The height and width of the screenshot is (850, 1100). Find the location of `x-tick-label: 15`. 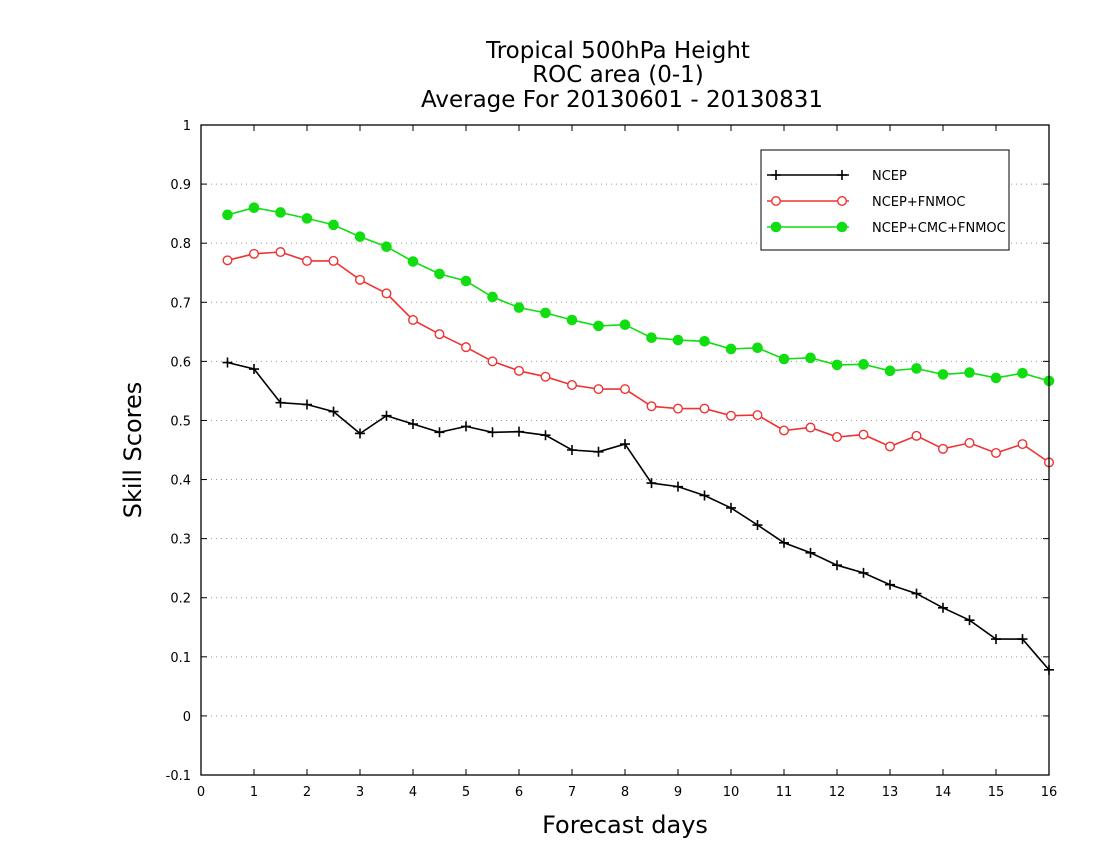

x-tick-label: 15 is located at coordinates (996, 792).